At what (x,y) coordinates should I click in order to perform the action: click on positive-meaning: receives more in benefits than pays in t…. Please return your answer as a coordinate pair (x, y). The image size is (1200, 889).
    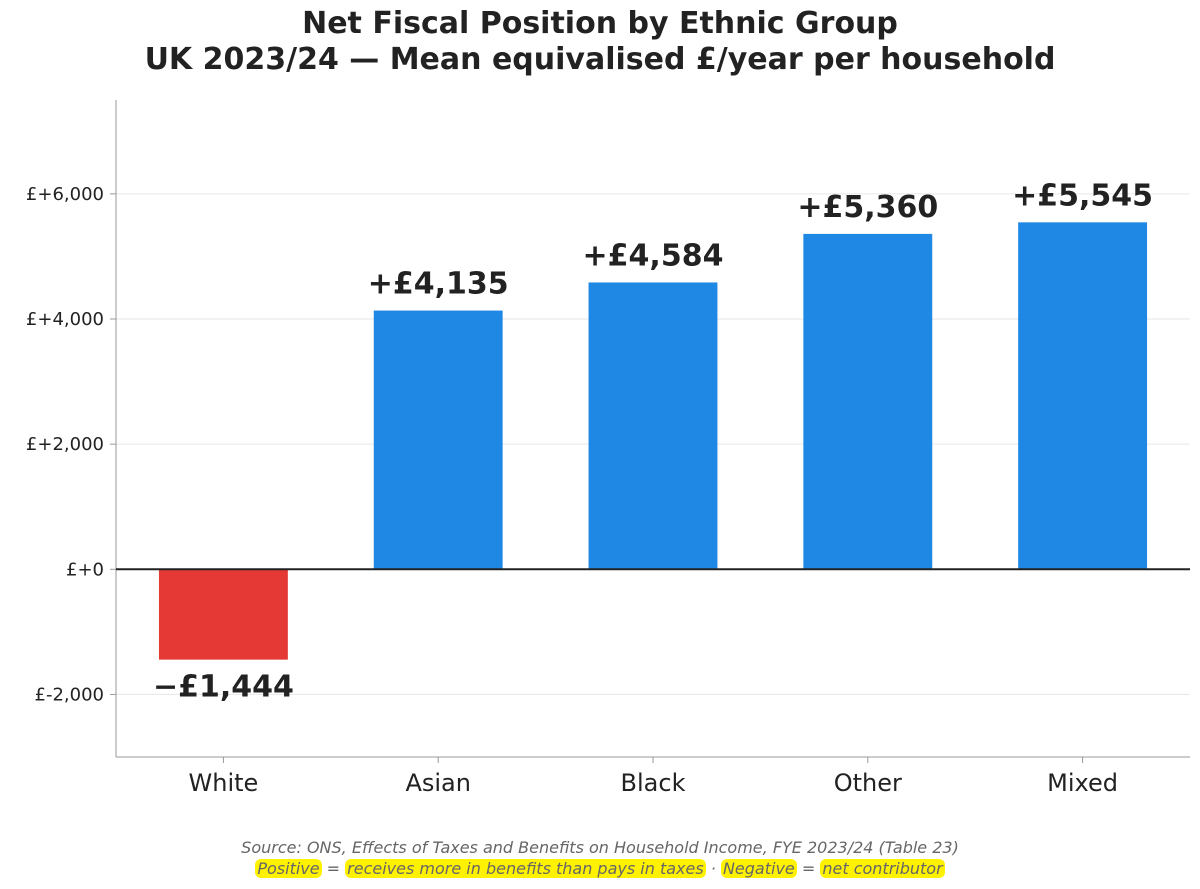
    Looking at the image, I should click on (525, 868).